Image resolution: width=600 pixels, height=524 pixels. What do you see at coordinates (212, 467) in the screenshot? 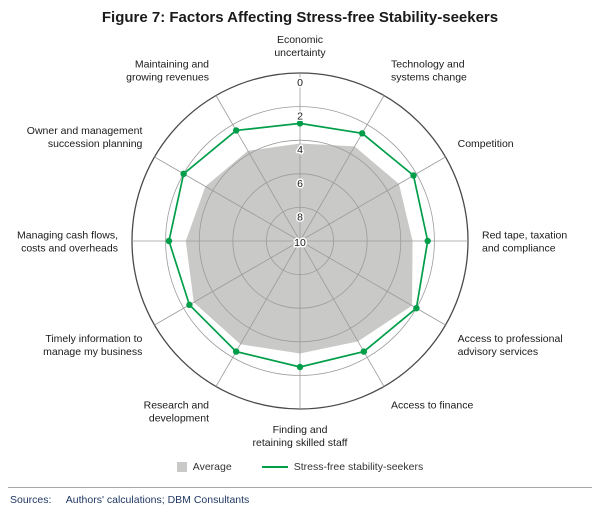
I see `legend-average-label: Average` at bounding box center [212, 467].